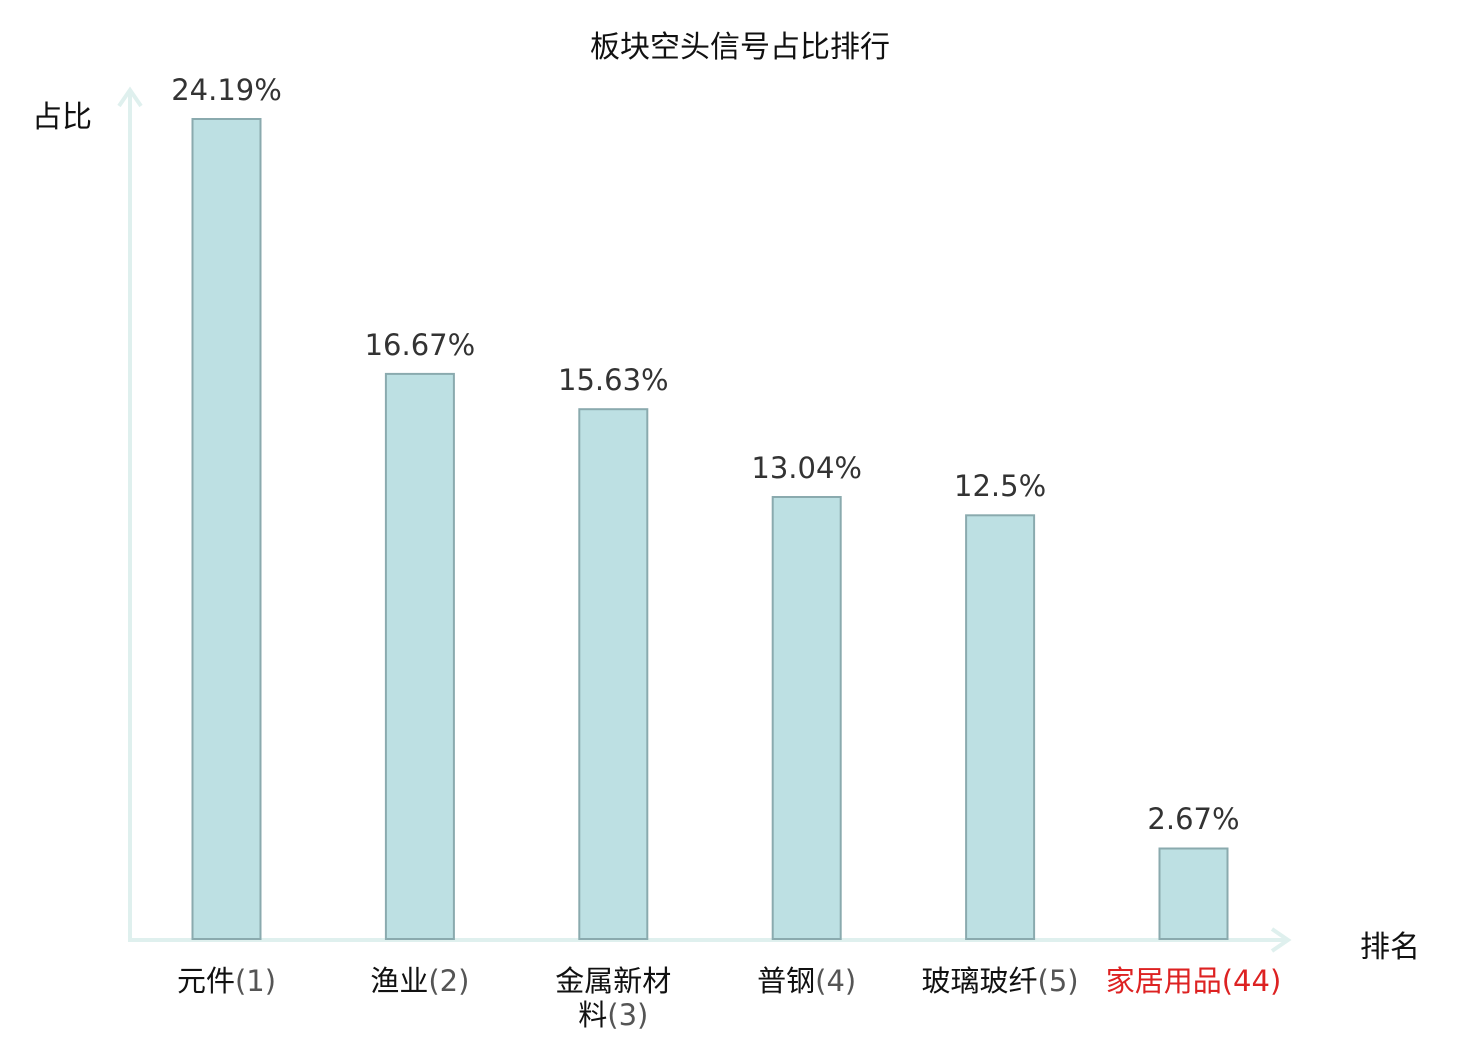  Describe the element at coordinates (979, 981) in the screenshot. I see `category-name: 玻璃玻纤` at that location.